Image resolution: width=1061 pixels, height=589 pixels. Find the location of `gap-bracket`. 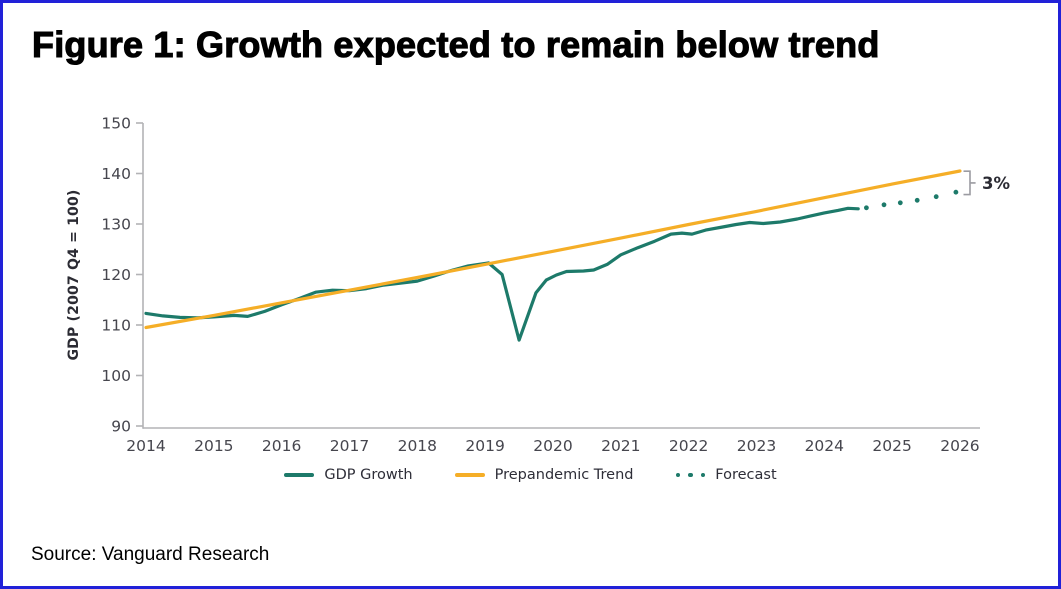

gap-bracket is located at coordinates (969, 183).